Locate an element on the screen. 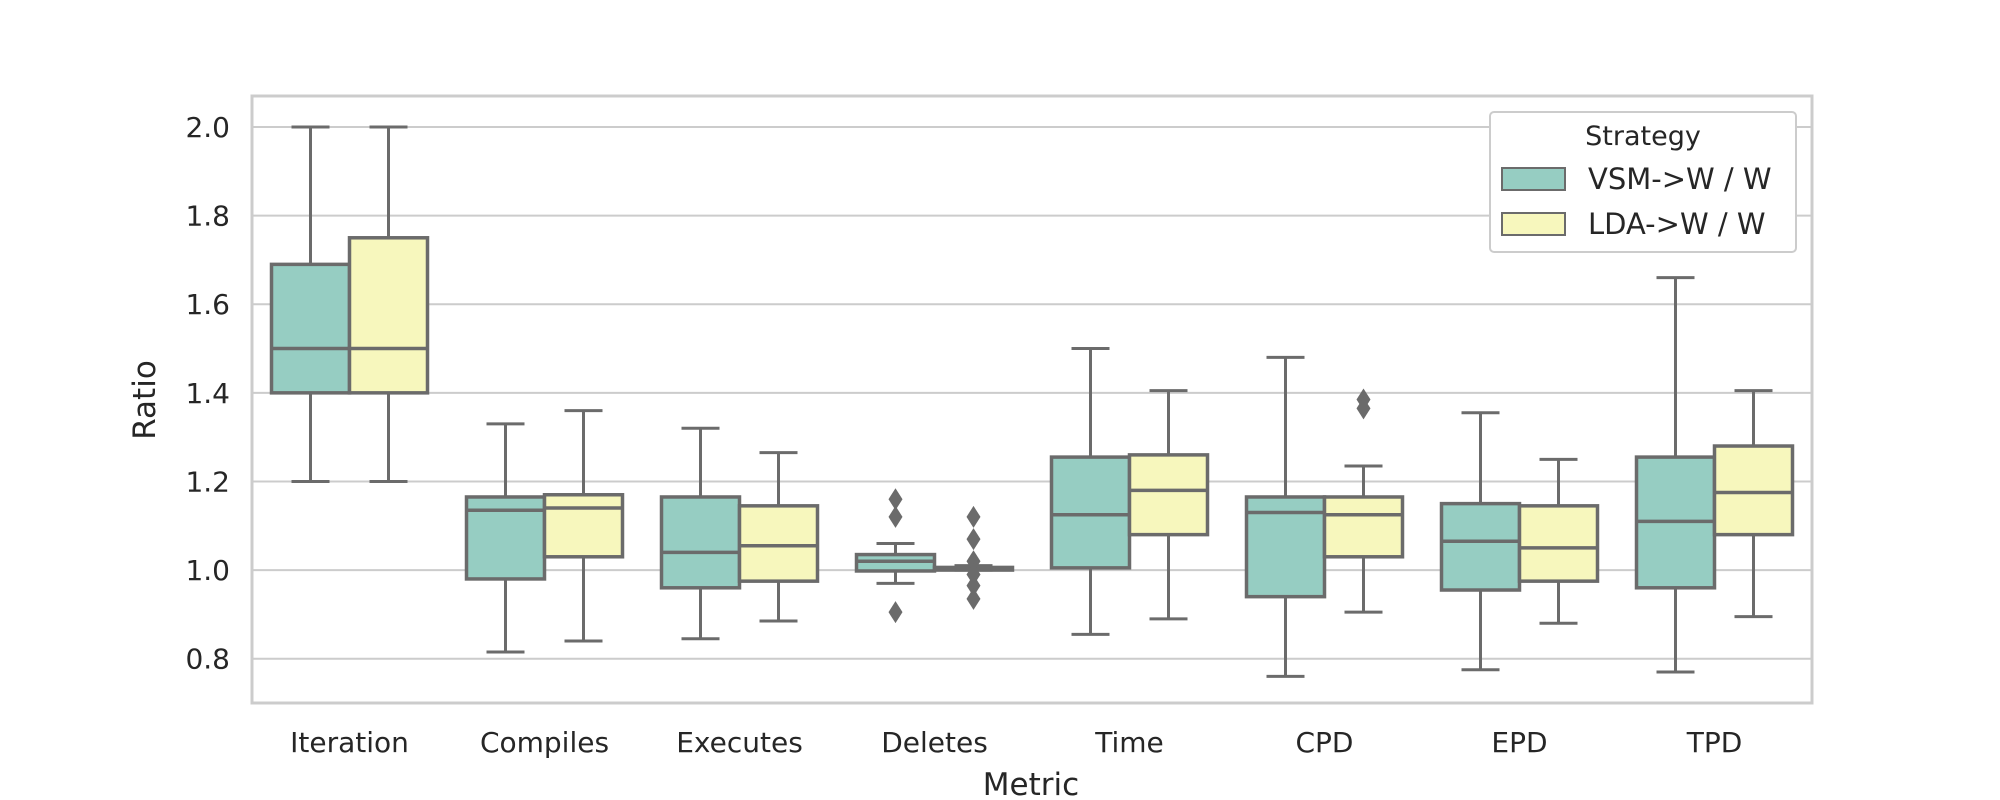 This screenshot has width=2000, height=800. x-tick-label: TPD is located at coordinates (1714, 742).